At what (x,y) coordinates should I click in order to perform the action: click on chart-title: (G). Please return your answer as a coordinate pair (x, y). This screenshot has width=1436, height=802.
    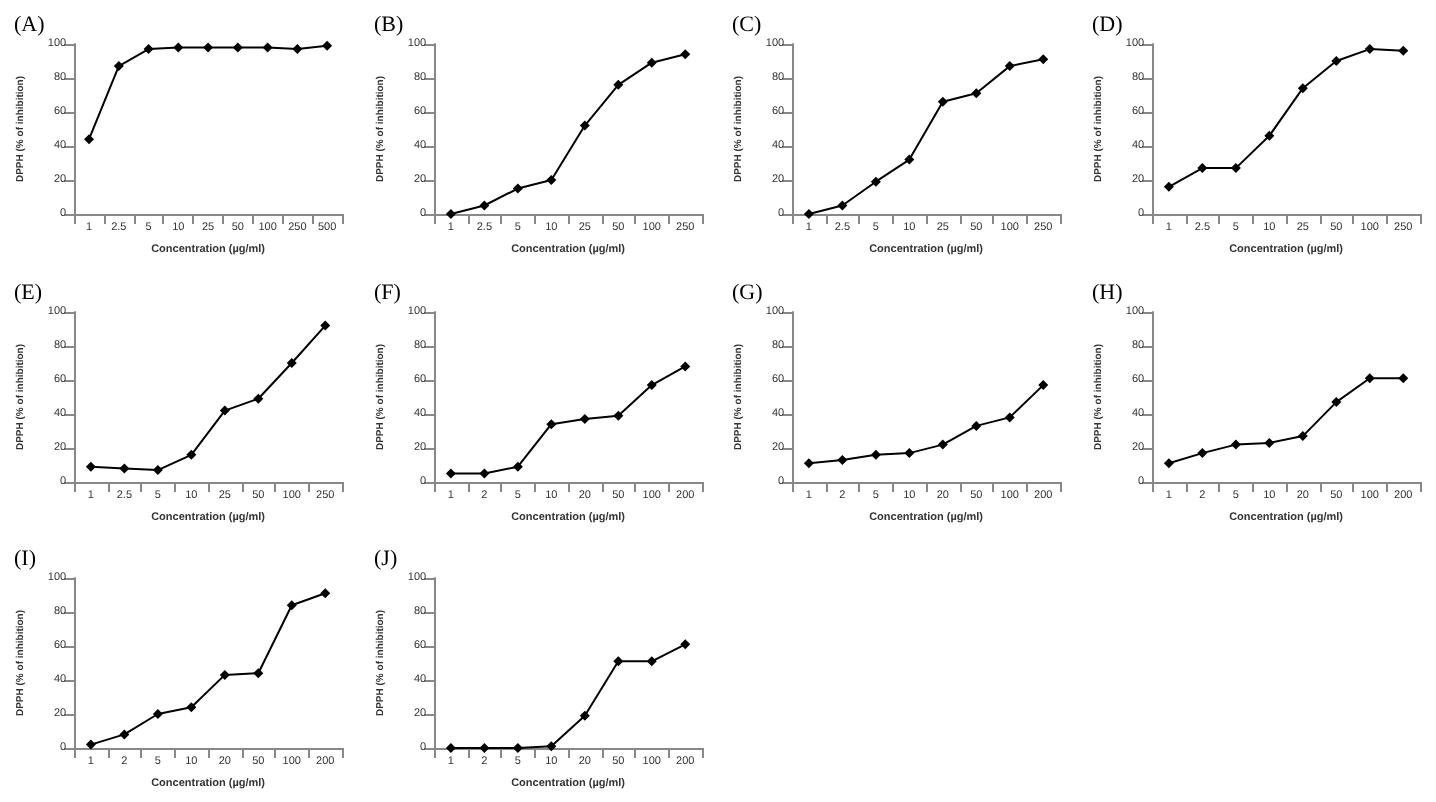
    Looking at the image, I should click on (748, 292).